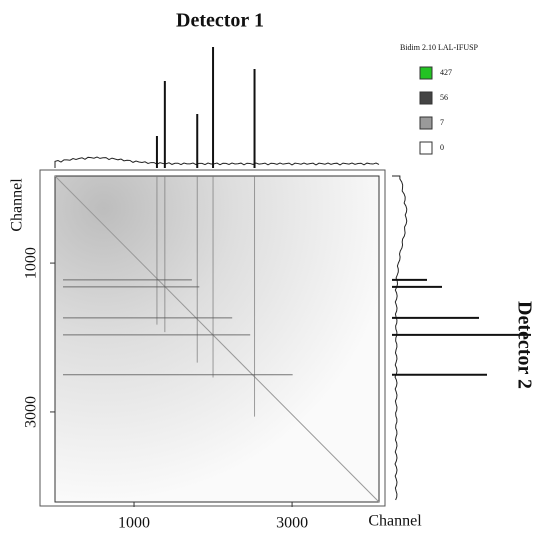 The width and height of the screenshot is (534, 538). I want to click on y-label: Channel, so click(17, 205).